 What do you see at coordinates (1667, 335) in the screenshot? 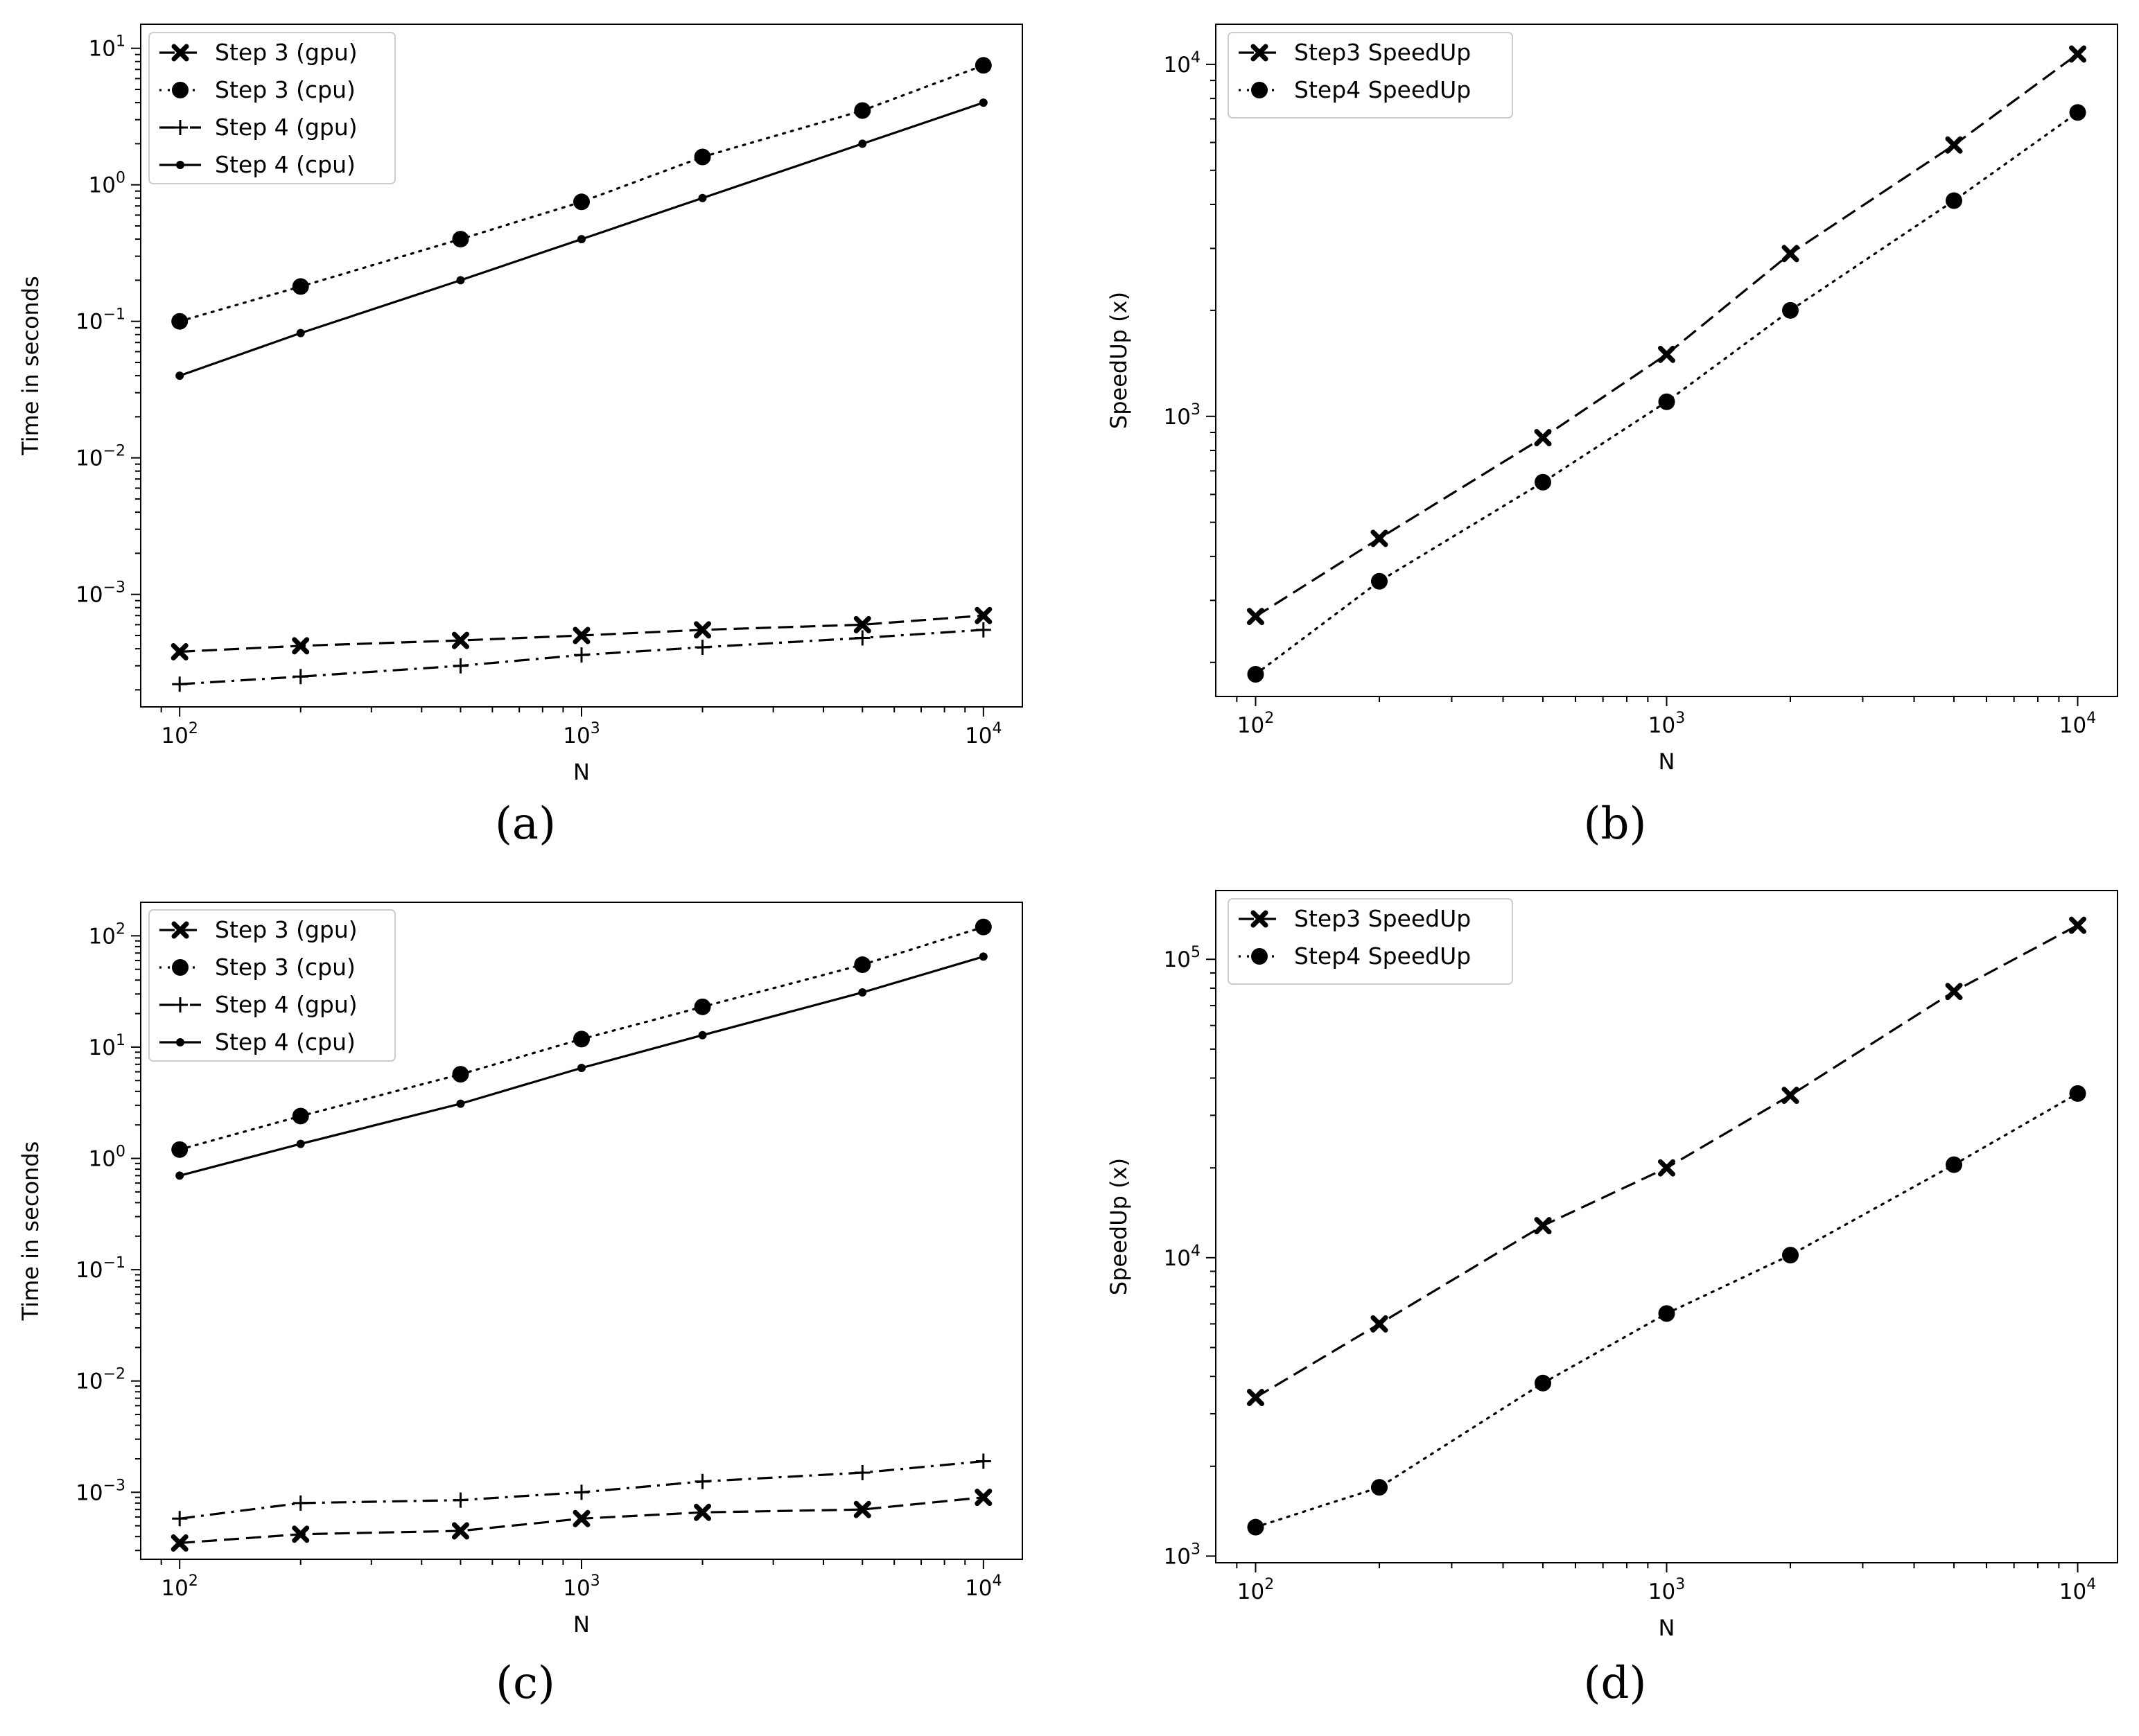
I see `series-line` at bounding box center [1667, 335].